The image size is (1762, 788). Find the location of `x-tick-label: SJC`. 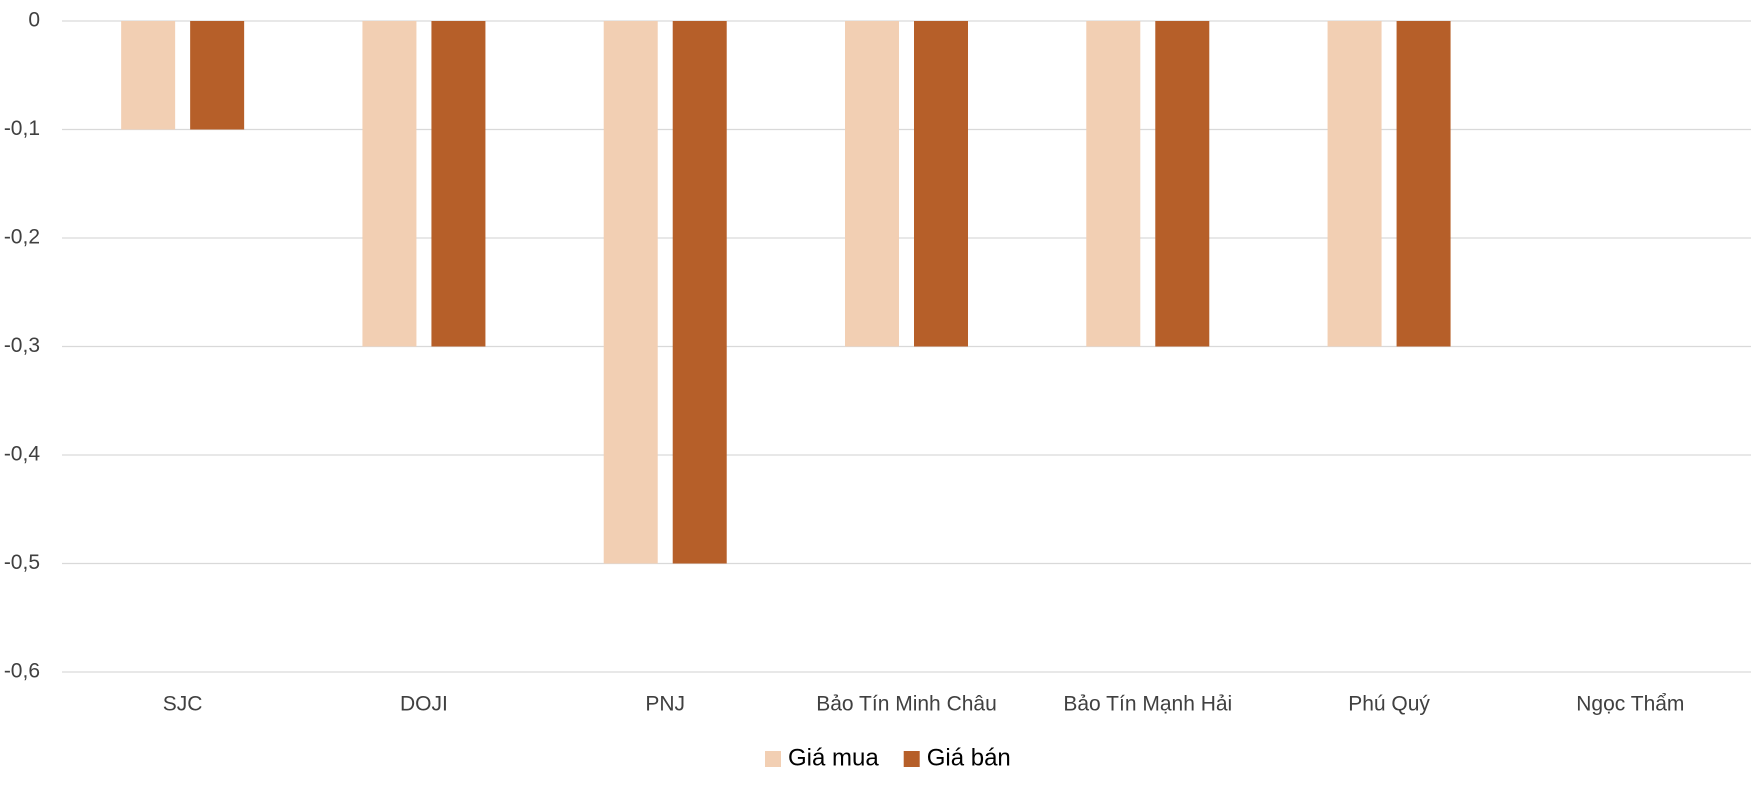

x-tick-label: SJC is located at coordinates (183, 704).